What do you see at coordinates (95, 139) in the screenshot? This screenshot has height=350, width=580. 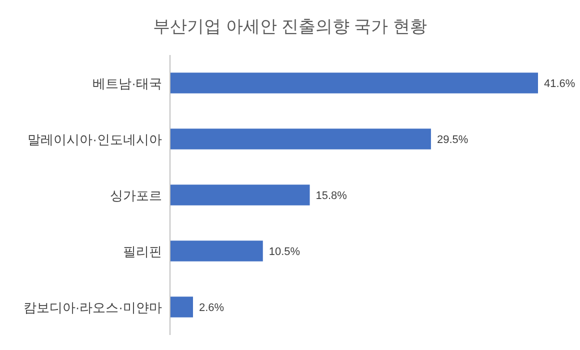 I see `y-tick-label: 말레이시아·인도네시아` at bounding box center [95, 139].